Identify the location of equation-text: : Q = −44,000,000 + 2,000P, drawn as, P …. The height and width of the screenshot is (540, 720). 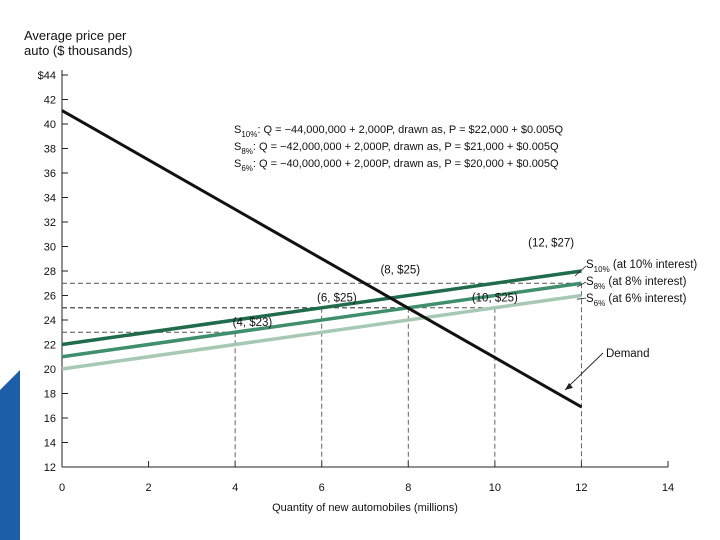
(410, 130).